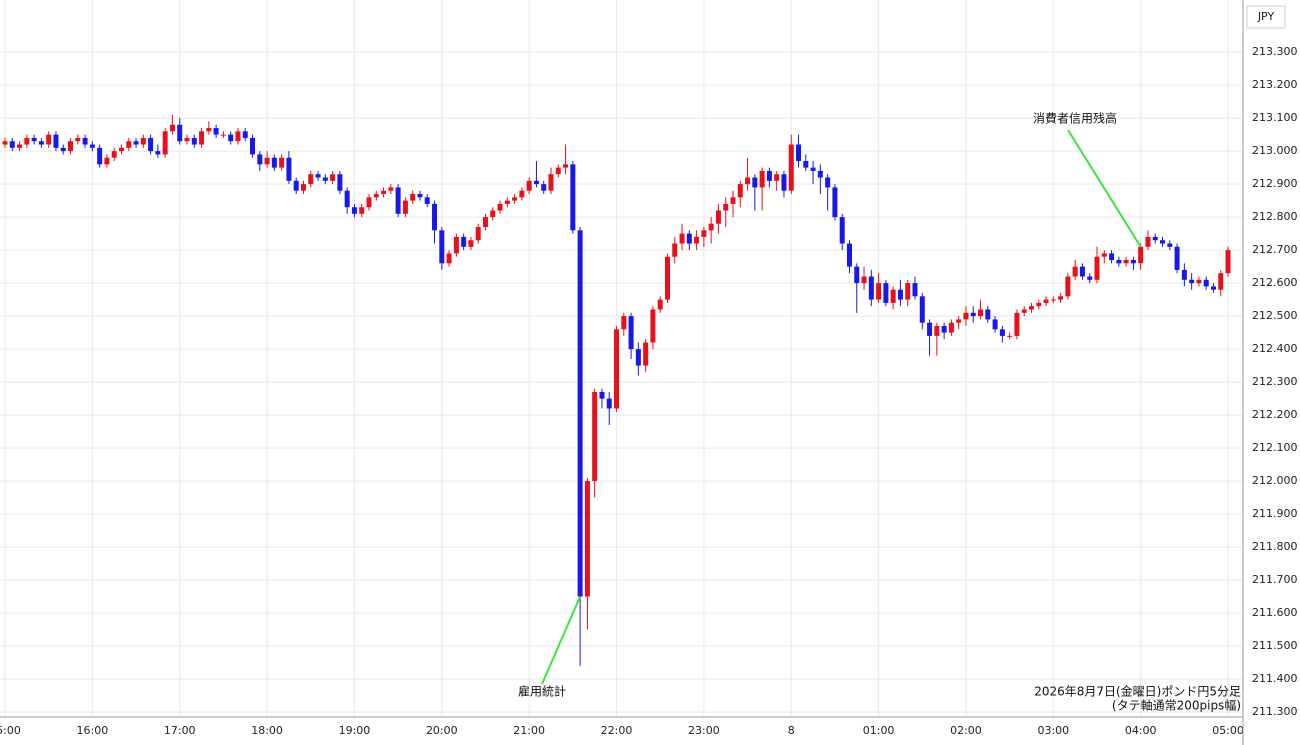  Describe the element at coordinates (1275, 612) in the screenshot. I see `y-tick-label: 211.600` at that location.